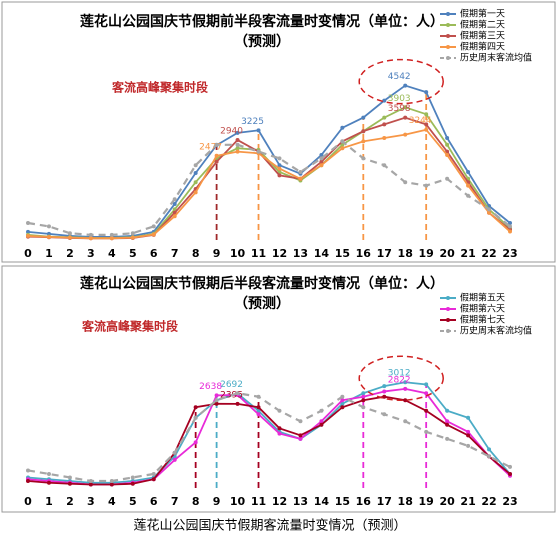  What do you see at coordinates (488, 501) in the screenshot?
I see `x-tick-label: 22` at bounding box center [488, 501].